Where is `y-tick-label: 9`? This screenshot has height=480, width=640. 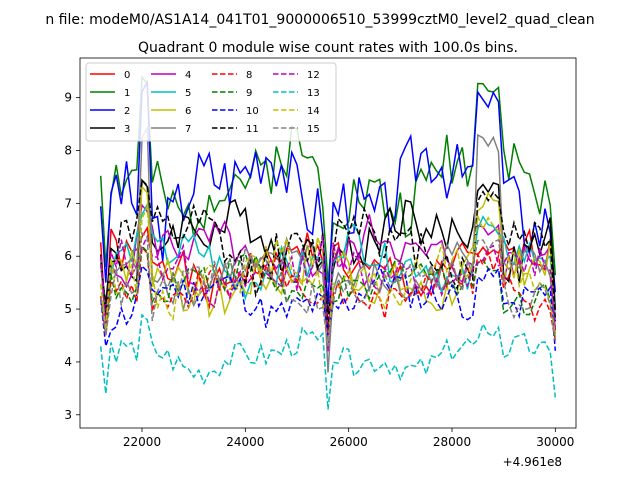 y-tick-label: 9 is located at coordinates (68, 98).